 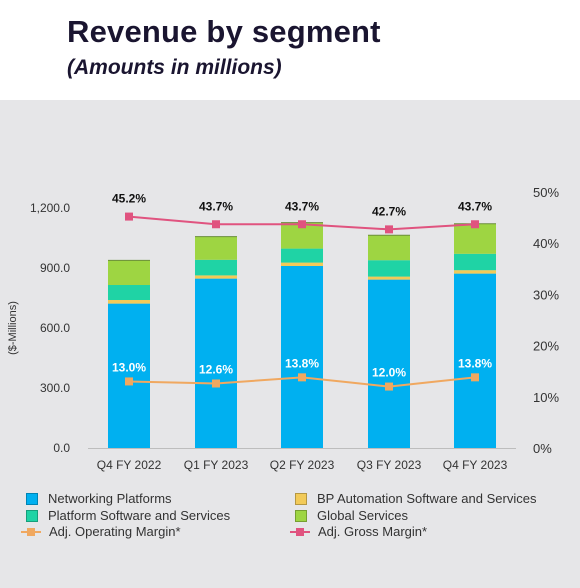 What do you see at coordinates (129, 465) in the screenshot?
I see `x-tick-label: Q4 FY 2022` at bounding box center [129, 465].